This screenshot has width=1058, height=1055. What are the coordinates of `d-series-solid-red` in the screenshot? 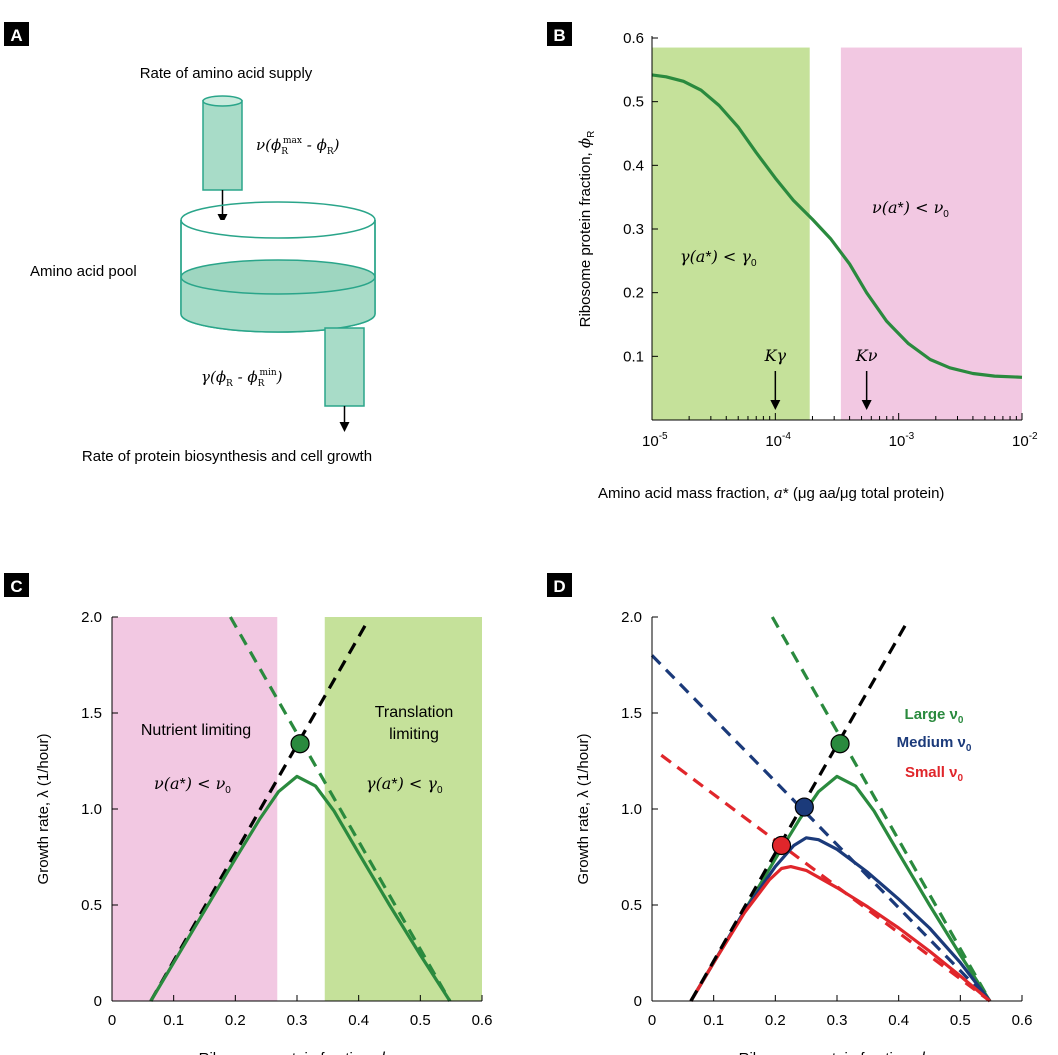 It's located at (840, 934).